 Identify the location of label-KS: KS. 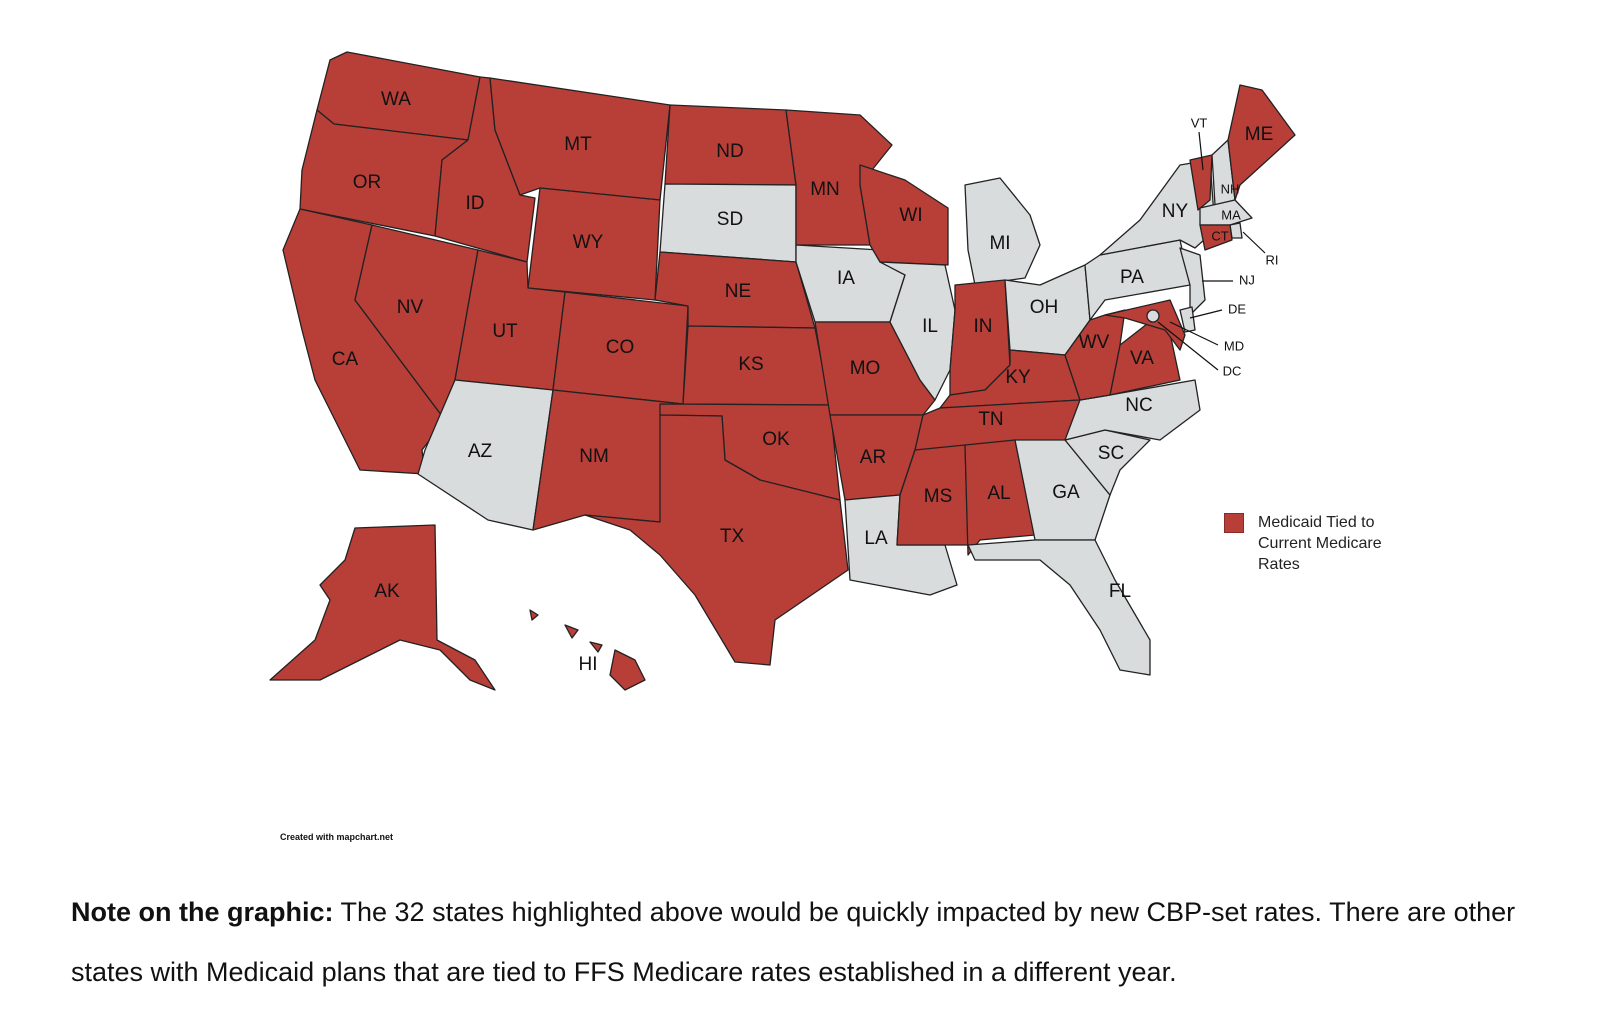
(750, 364).